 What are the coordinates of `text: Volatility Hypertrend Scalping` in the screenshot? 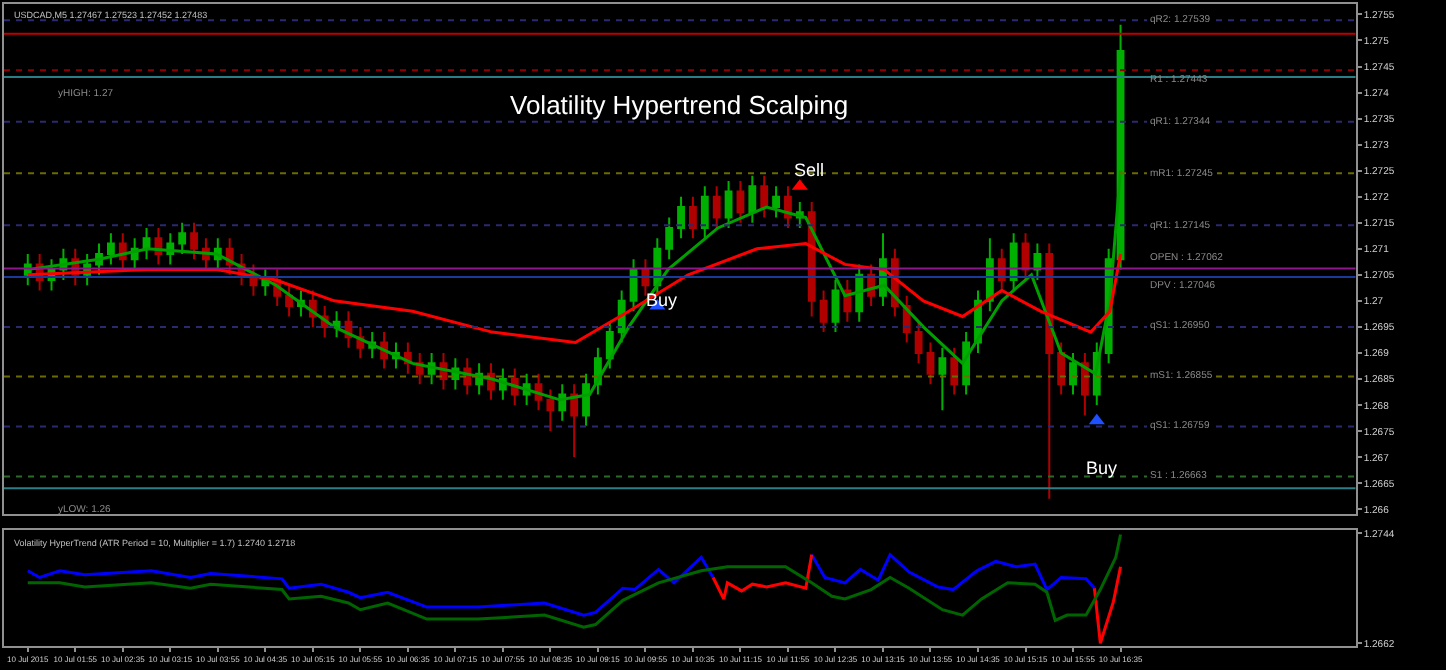 It's located at (679, 105).